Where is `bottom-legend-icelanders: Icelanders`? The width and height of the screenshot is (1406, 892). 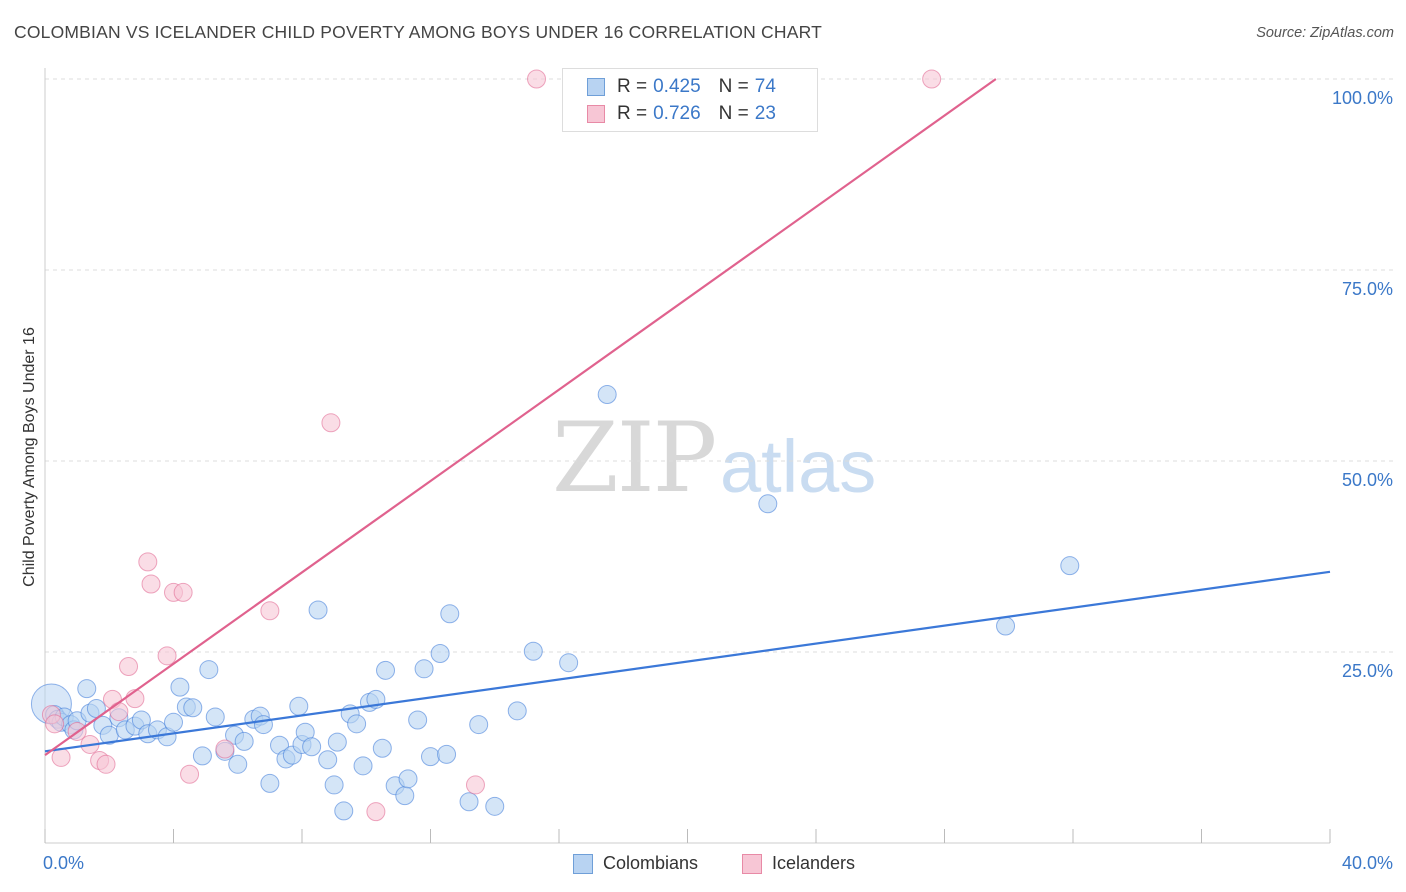
bottom-legend-icelanders: Icelanders is located at coordinates (798, 863).